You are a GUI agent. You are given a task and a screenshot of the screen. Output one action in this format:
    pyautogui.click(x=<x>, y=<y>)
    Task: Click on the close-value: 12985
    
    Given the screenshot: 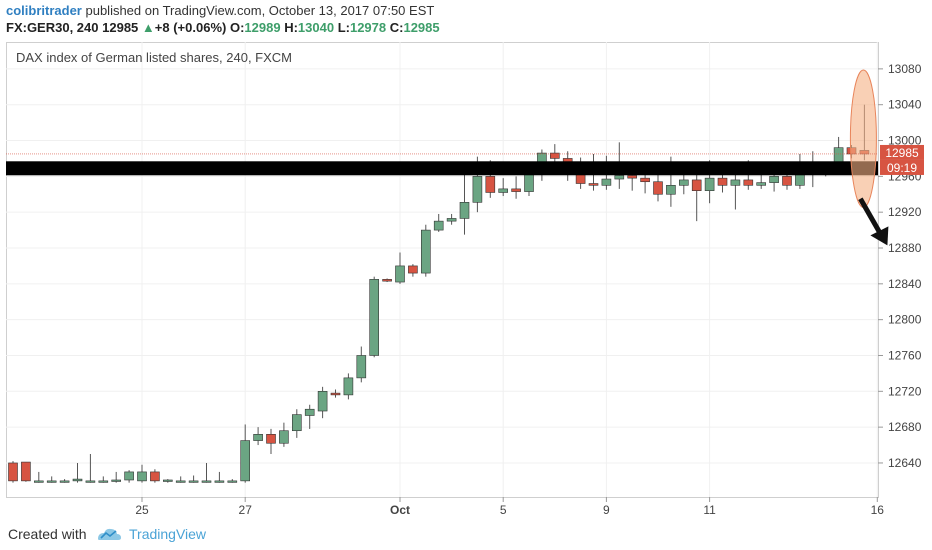 What is the action you would take?
    pyautogui.click(x=421, y=27)
    